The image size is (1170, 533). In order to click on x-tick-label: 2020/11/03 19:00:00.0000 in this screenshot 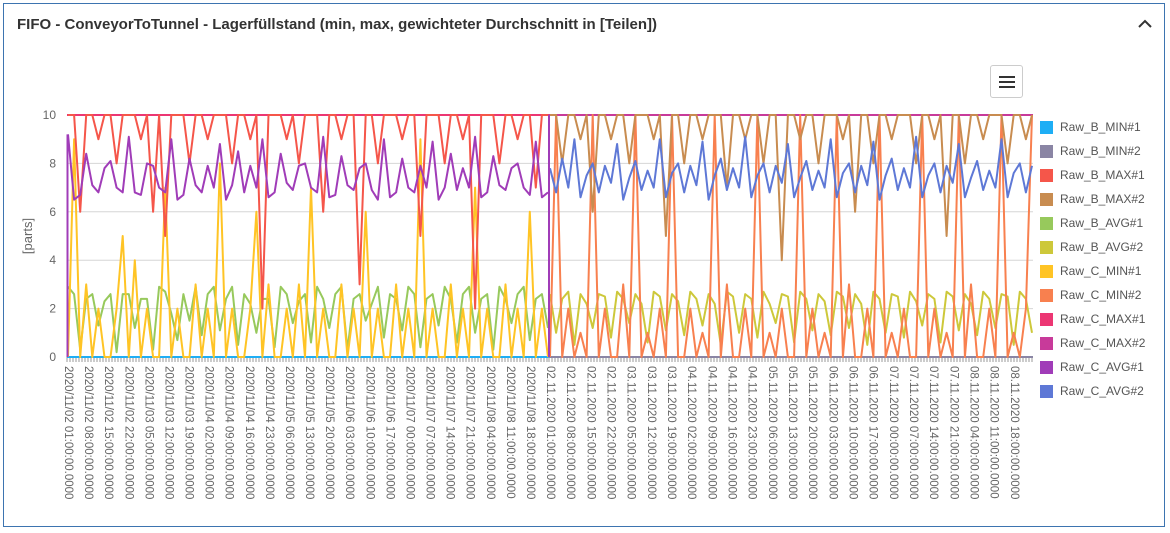, I will do `click(189, 432)`.